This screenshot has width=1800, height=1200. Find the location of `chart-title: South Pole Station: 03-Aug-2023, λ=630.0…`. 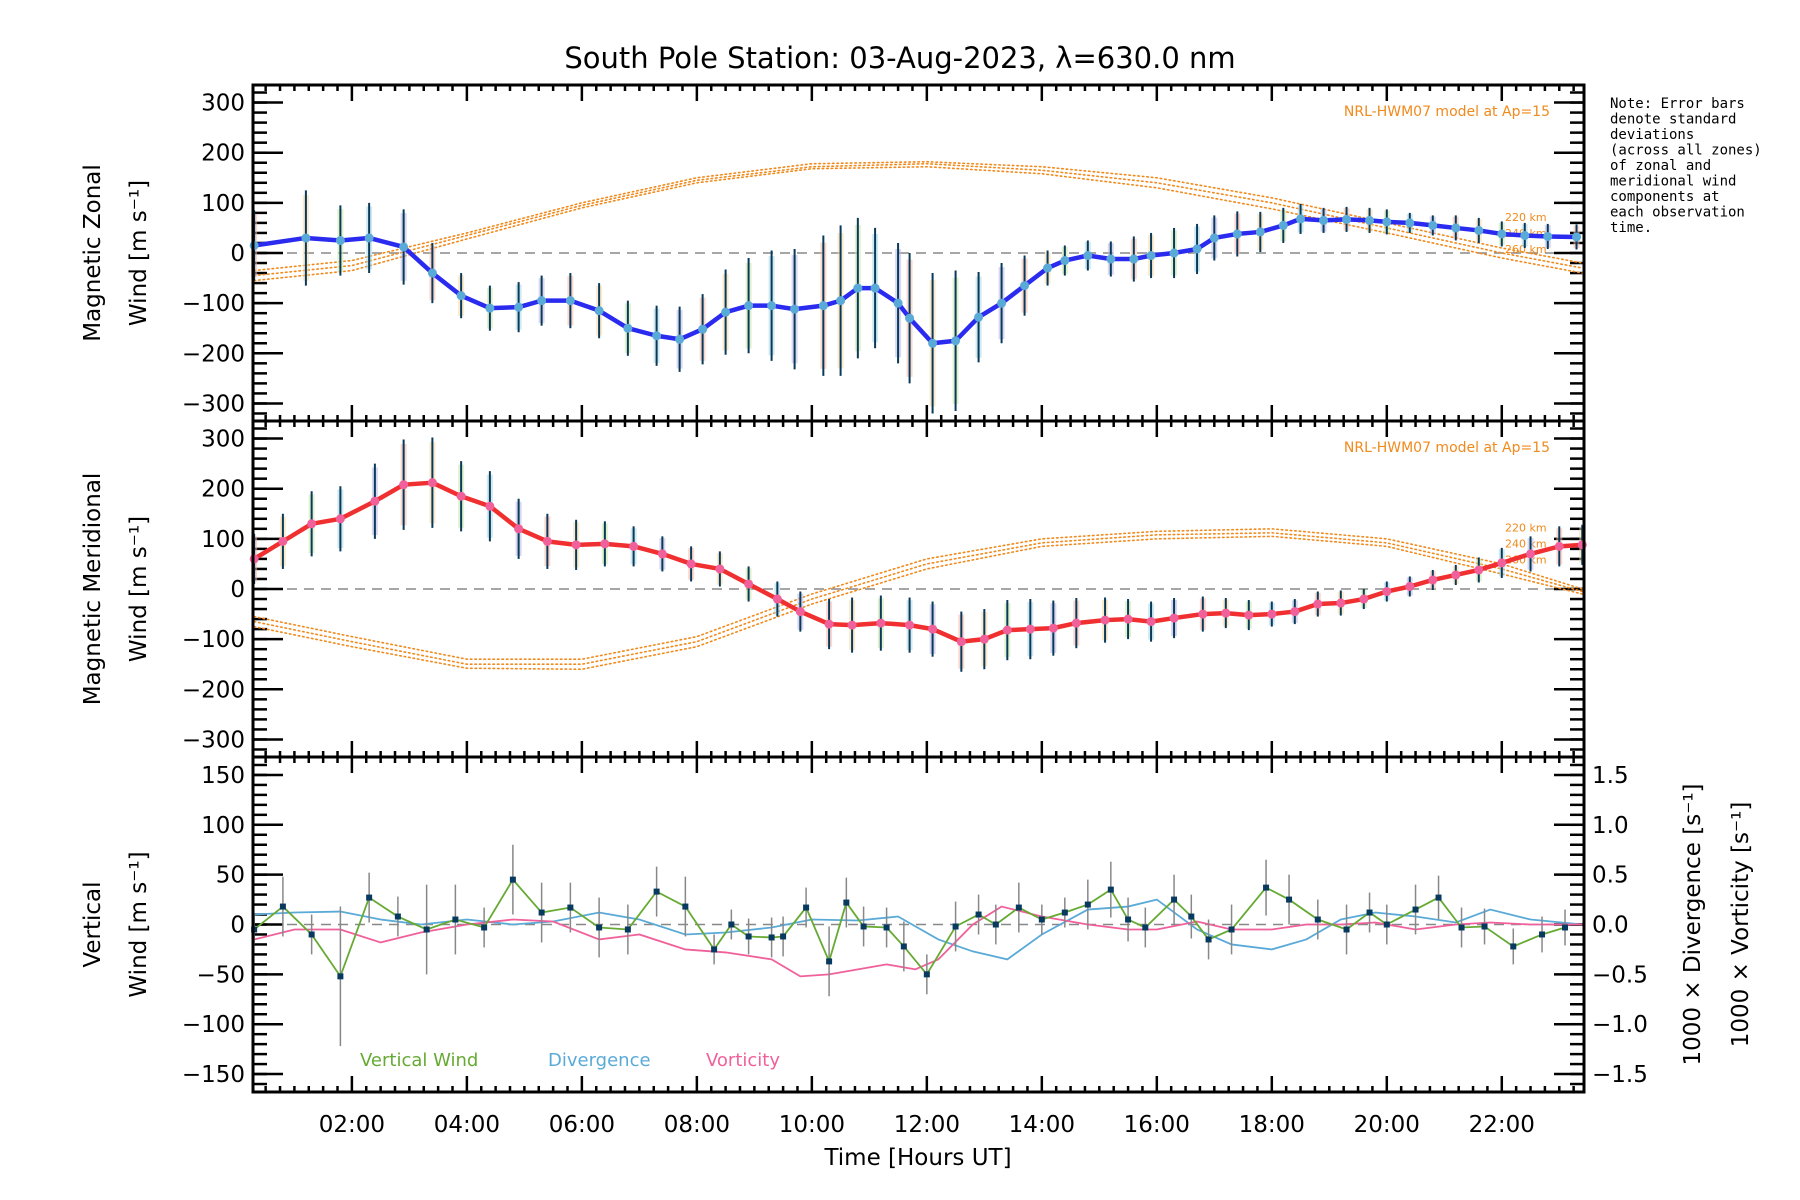

chart-title: South Pole Station: 03-Aug-2023, λ=630.0… is located at coordinates (899, 58).